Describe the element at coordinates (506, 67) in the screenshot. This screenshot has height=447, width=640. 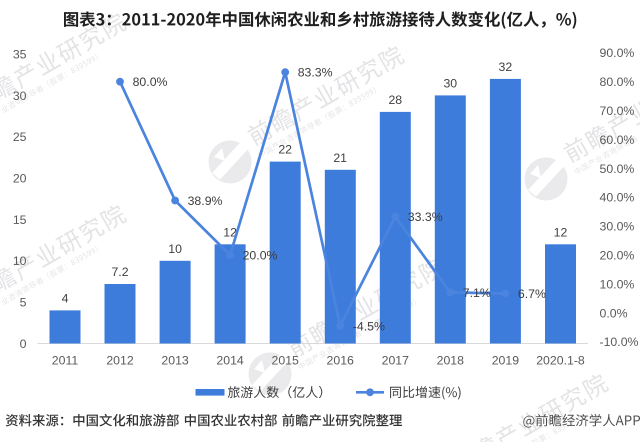
I see `svg-text: 32` at that location.